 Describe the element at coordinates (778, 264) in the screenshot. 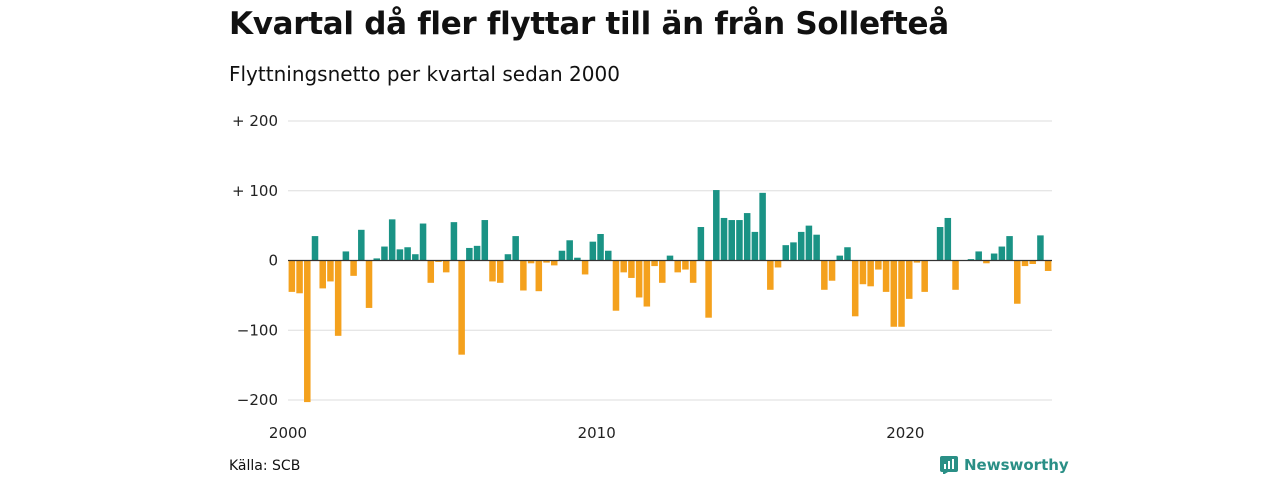

I see `bar-2015Q4` at that location.